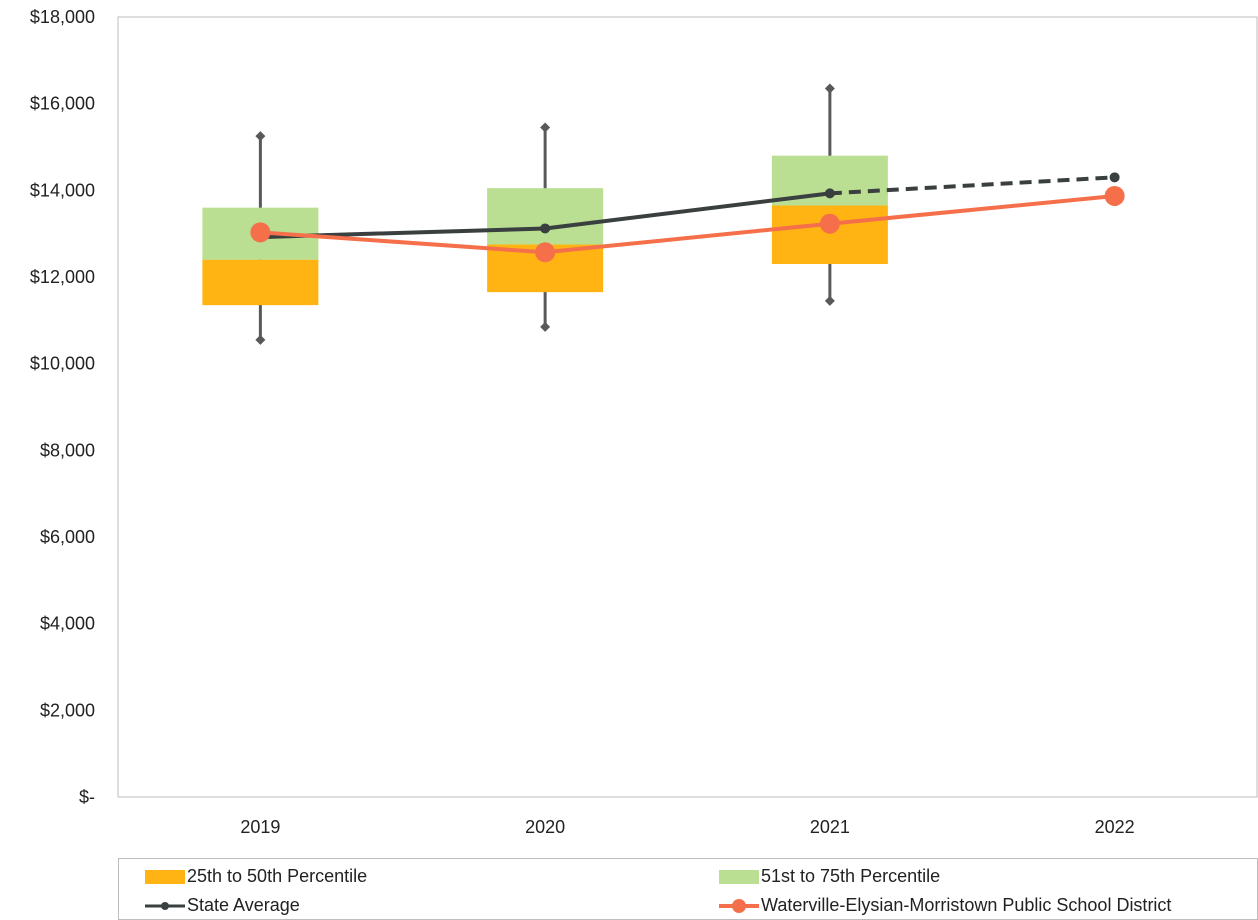 The width and height of the screenshot is (1258, 920). Describe the element at coordinates (67, 710) in the screenshot. I see `y-tick-label: $2,000` at that location.